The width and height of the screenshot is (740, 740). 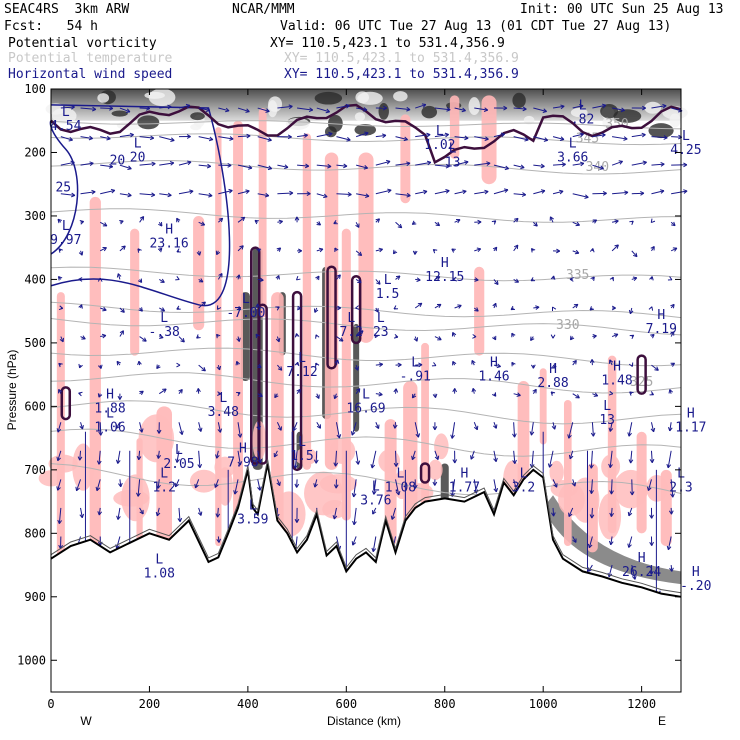 What do you see at coordinates (445, 704) in the screenshot?
I see `x-tick-label-4: 800` at bounding box center [445, 704].